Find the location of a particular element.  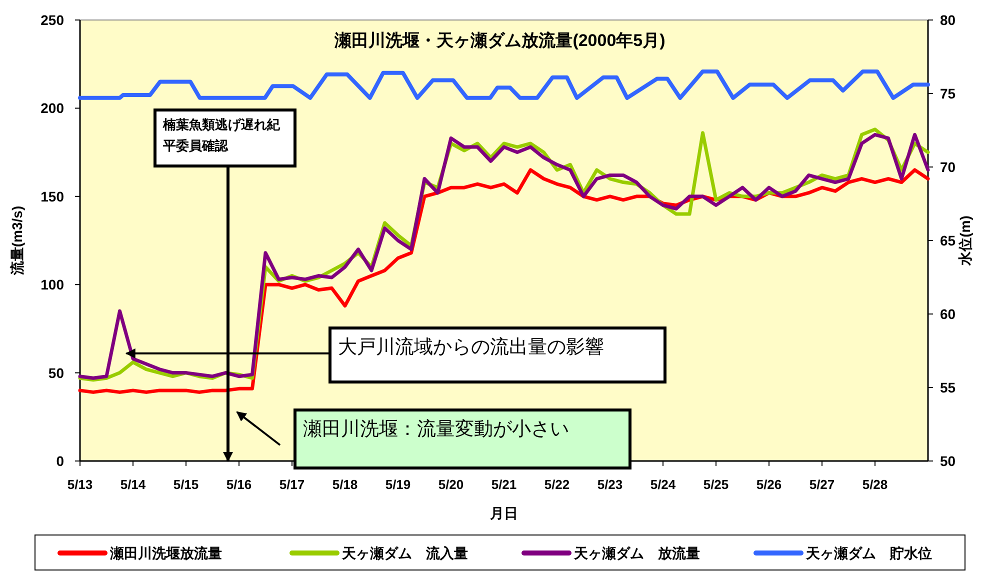

x-tick-label: 5/21 is located at coordinates (504, 484).